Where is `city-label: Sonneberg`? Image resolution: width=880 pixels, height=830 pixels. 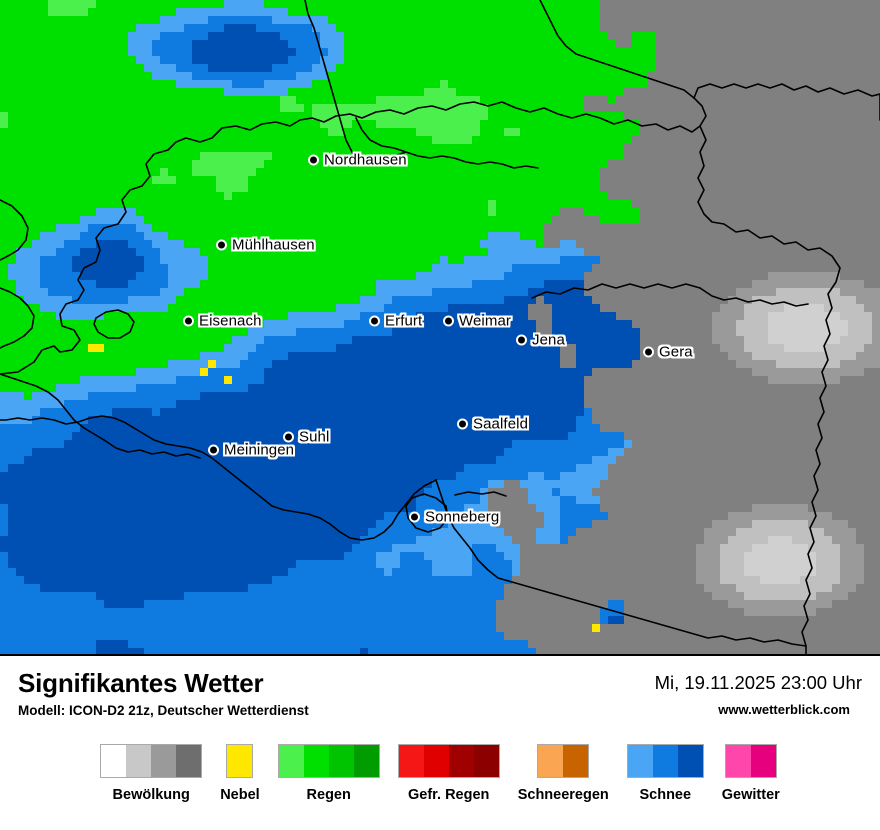 city-label: Sonneberg is located at coordinates (462, 517).